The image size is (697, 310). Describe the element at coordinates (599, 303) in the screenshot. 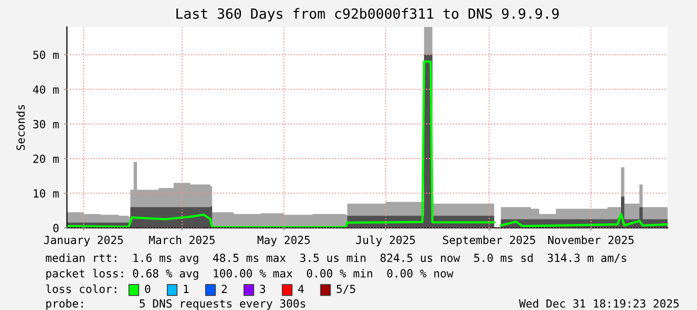

I see `text: Wed Dec 31 18:19:23 2025` at that location.